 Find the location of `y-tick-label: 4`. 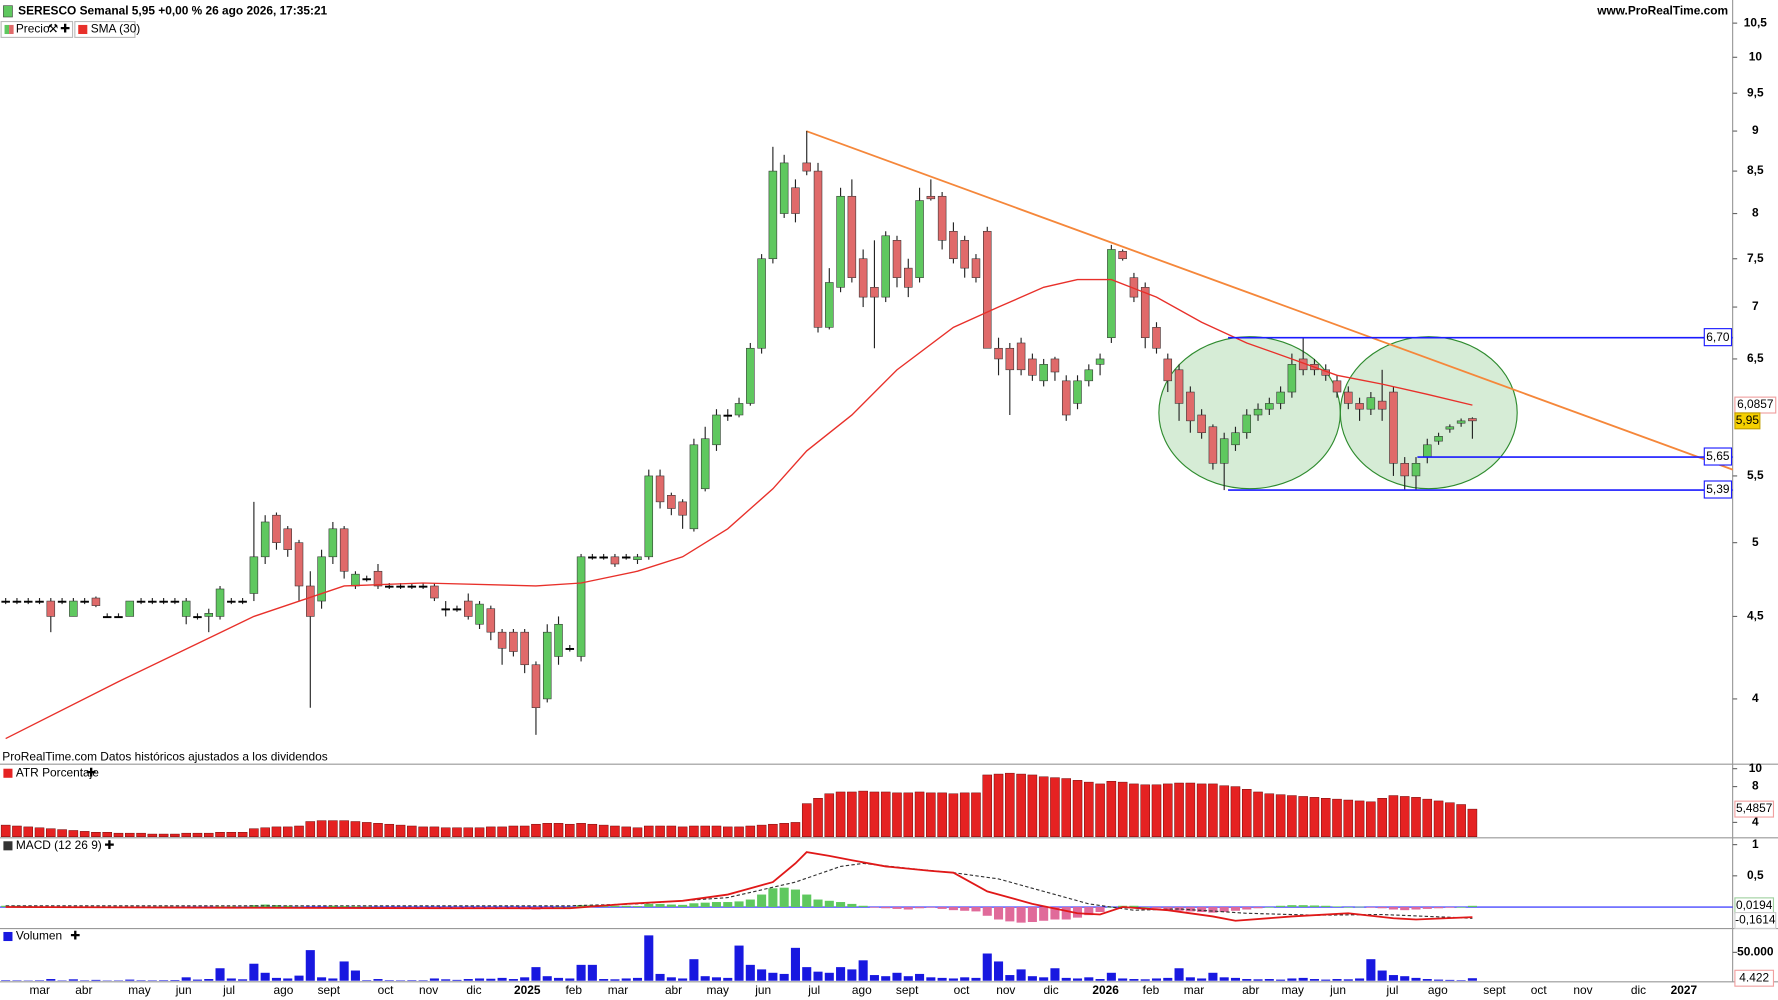

y-tick-label: 4 is located at coordinates (1755, 698).